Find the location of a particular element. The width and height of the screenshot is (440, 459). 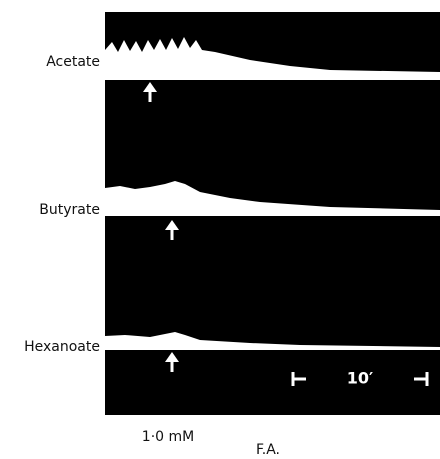

trace-label: Hexanoate is located at coordinates (62, 347).